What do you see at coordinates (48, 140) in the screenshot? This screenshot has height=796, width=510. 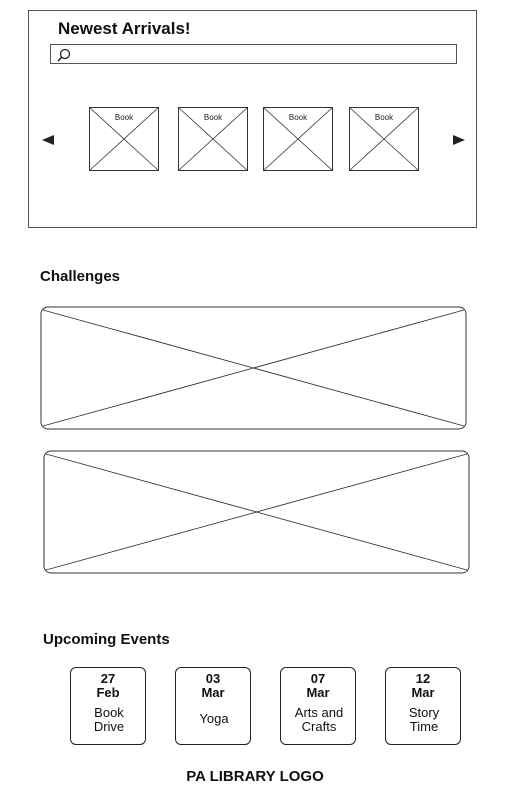 I see `carousel-prev-arrow-icon` at bounding box center [48, 140].